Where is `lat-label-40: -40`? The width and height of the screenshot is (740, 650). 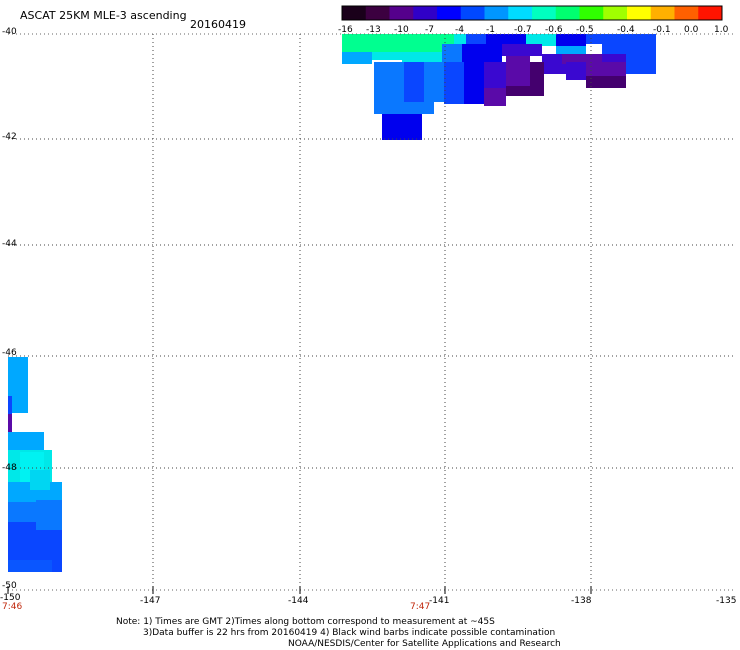 lat-label-40: -40 is located at coordinates (9, 32).